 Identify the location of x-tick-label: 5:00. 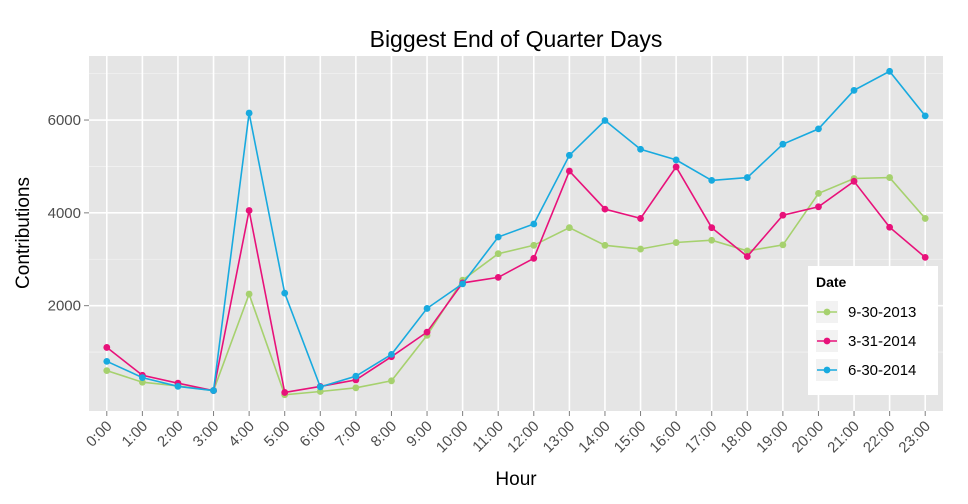
(277, 434).